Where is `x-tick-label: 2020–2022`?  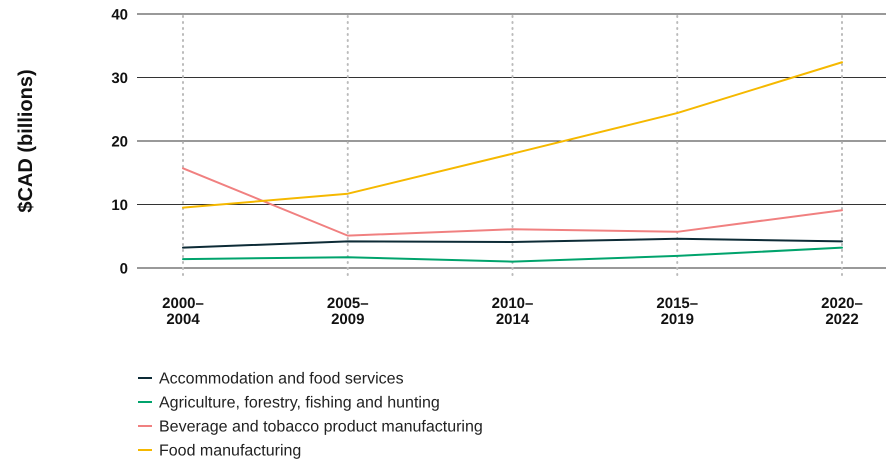
x-tick-label: 2020–2022 is located at coordinates (842, 311).